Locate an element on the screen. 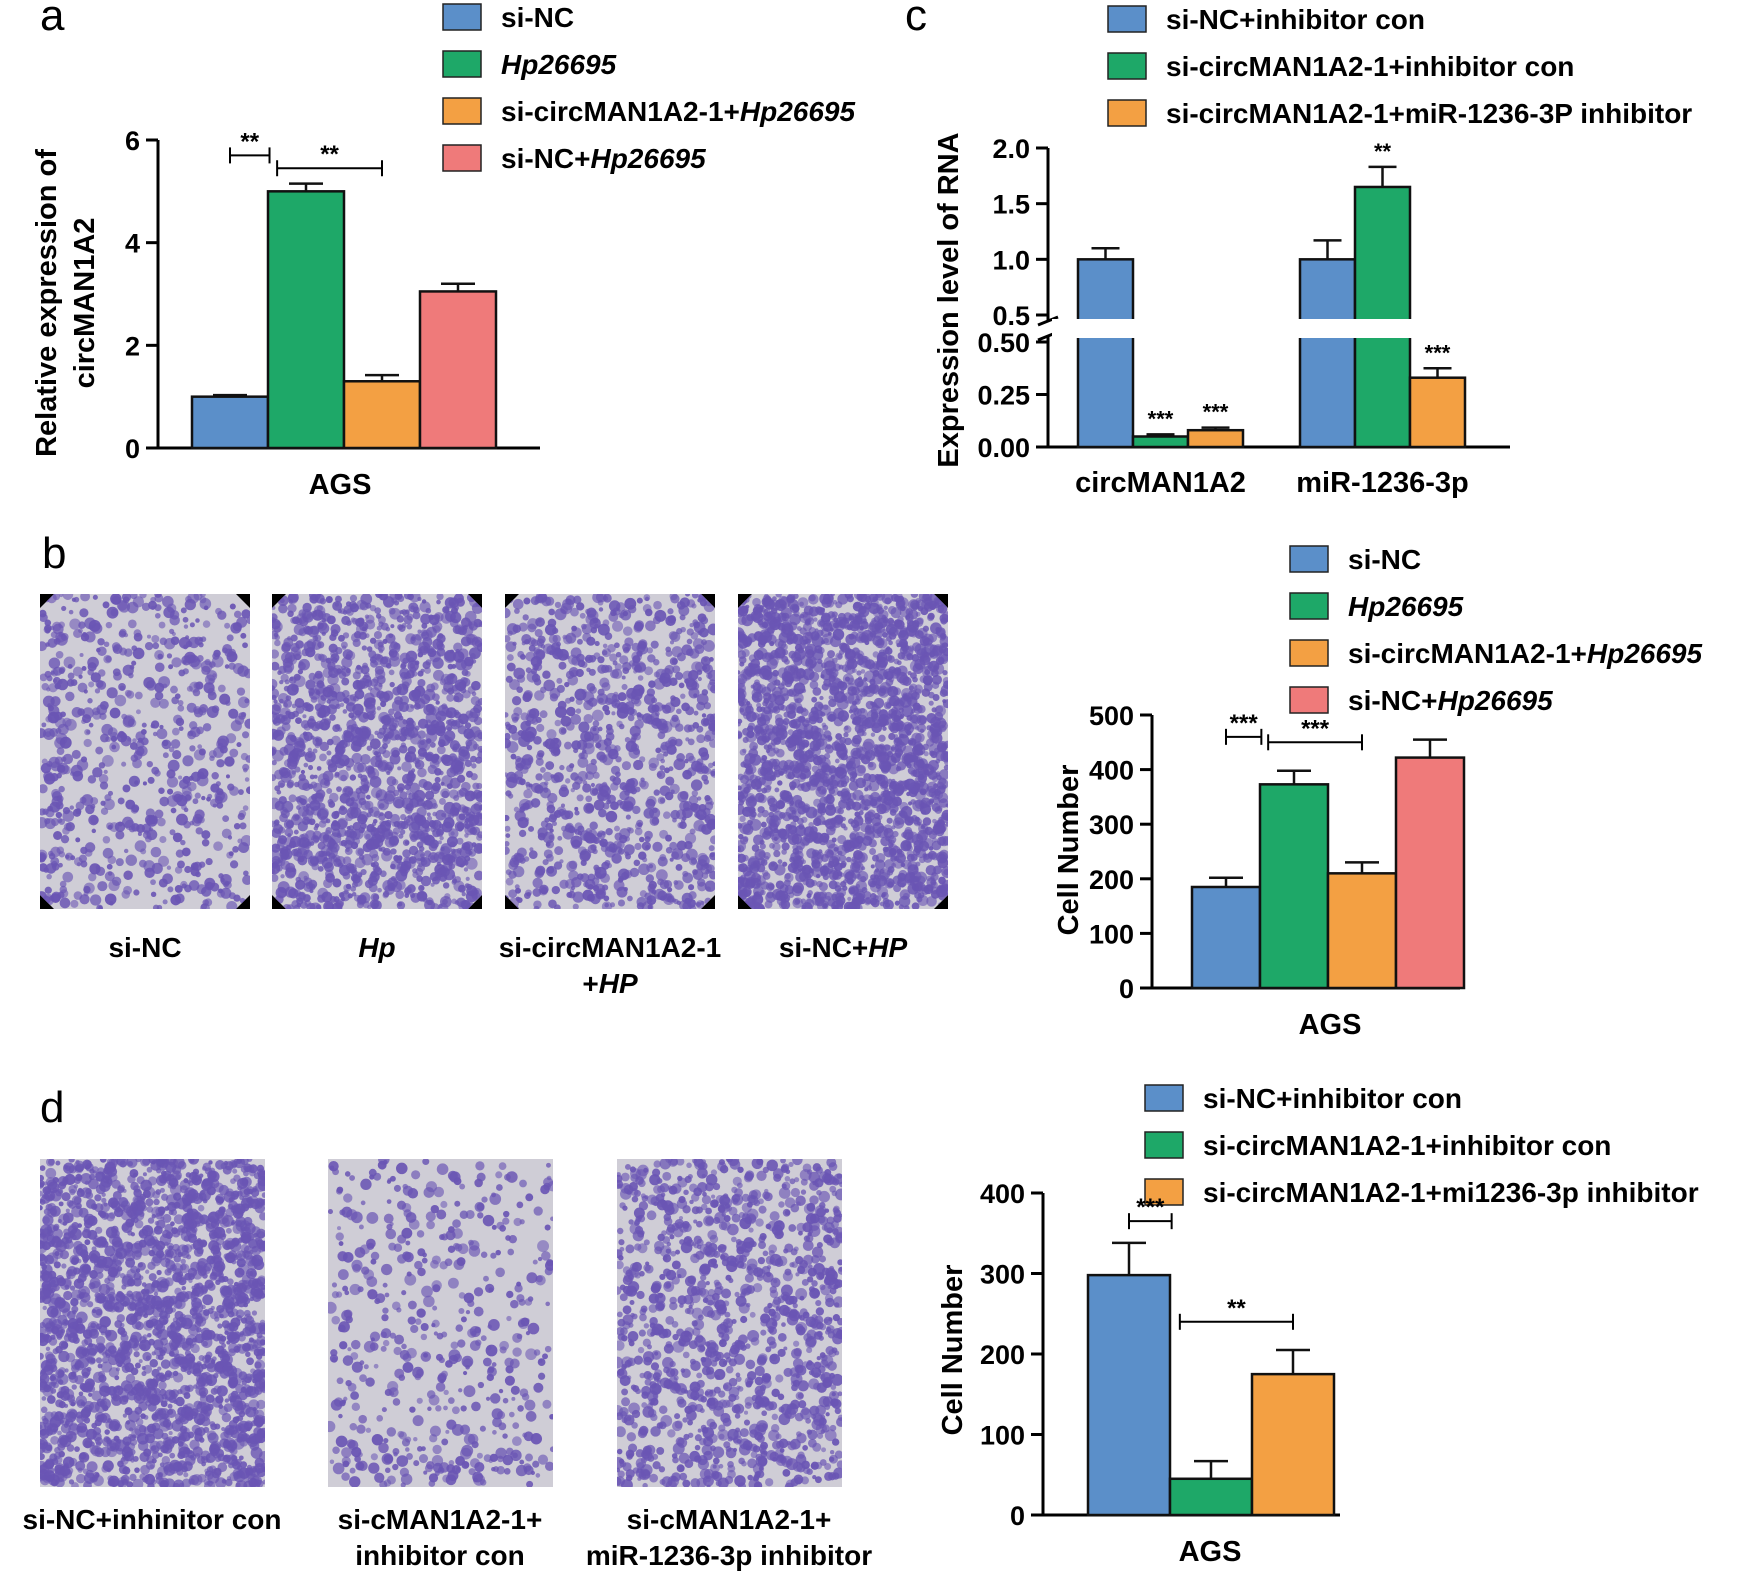 The width and height of the screenshot is (1747, 1572). d-sig-label-1: ** is located at coordinates (1236, 1308).